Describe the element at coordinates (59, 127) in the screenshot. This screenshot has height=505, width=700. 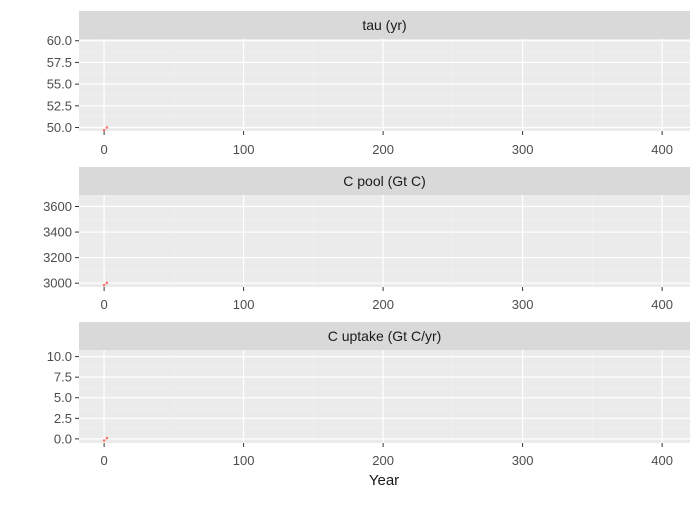
I see `y-tick-label: 50.0` at that location.